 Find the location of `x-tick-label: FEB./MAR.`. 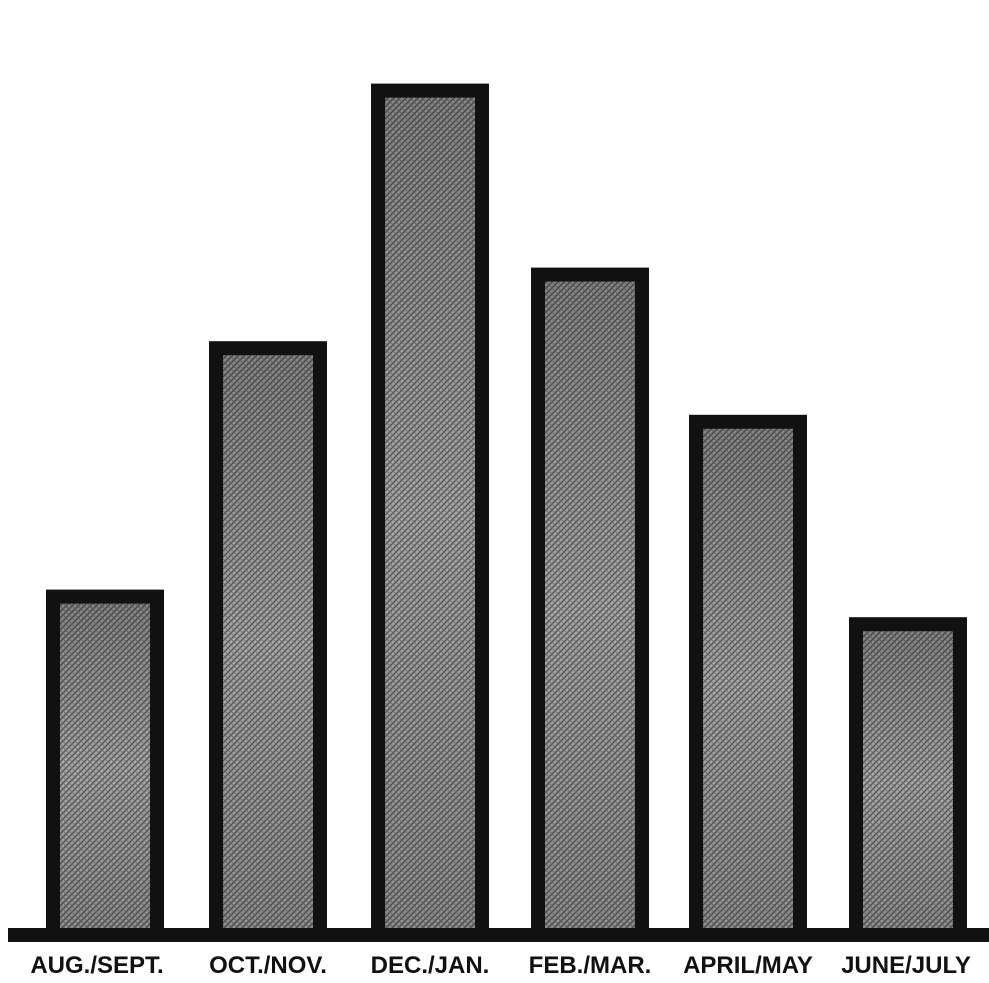

x-tick-label: FEB./MAR. is located at coordinates (590, 965).